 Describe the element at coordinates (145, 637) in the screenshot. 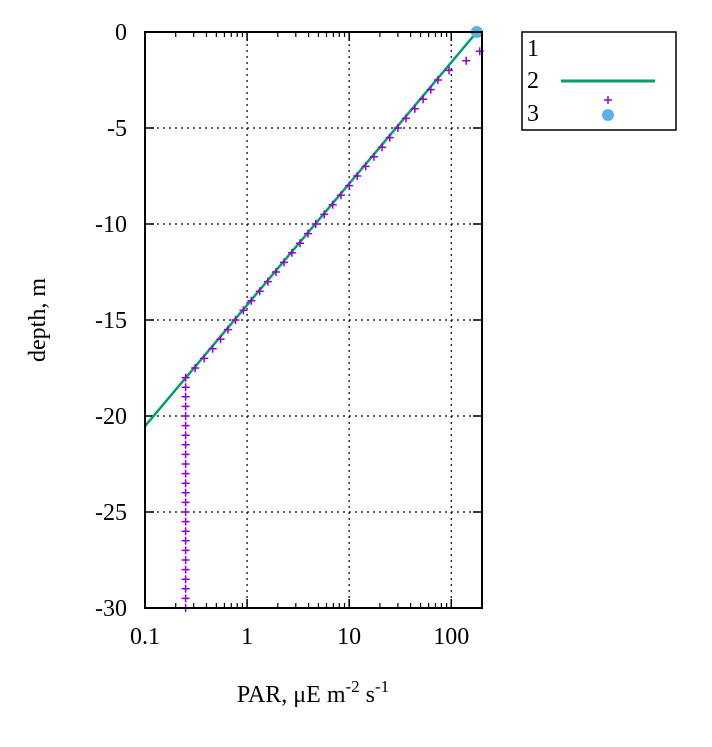

I see `x-tick-label: 0.1` at that location.